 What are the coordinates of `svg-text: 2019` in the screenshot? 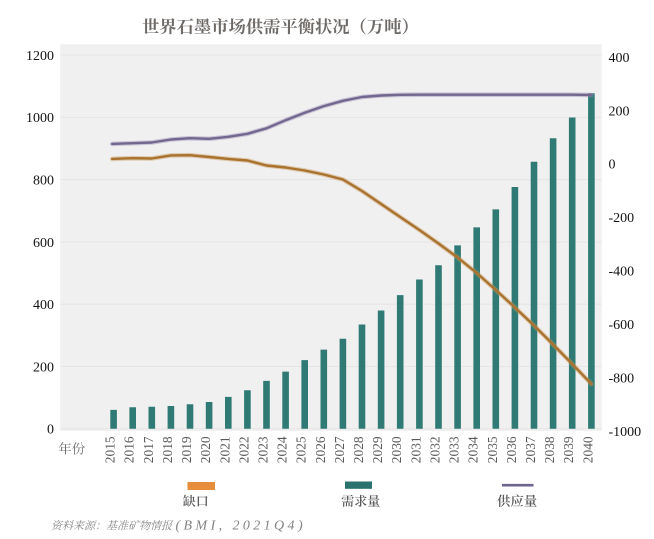 It's located at (186, 449).